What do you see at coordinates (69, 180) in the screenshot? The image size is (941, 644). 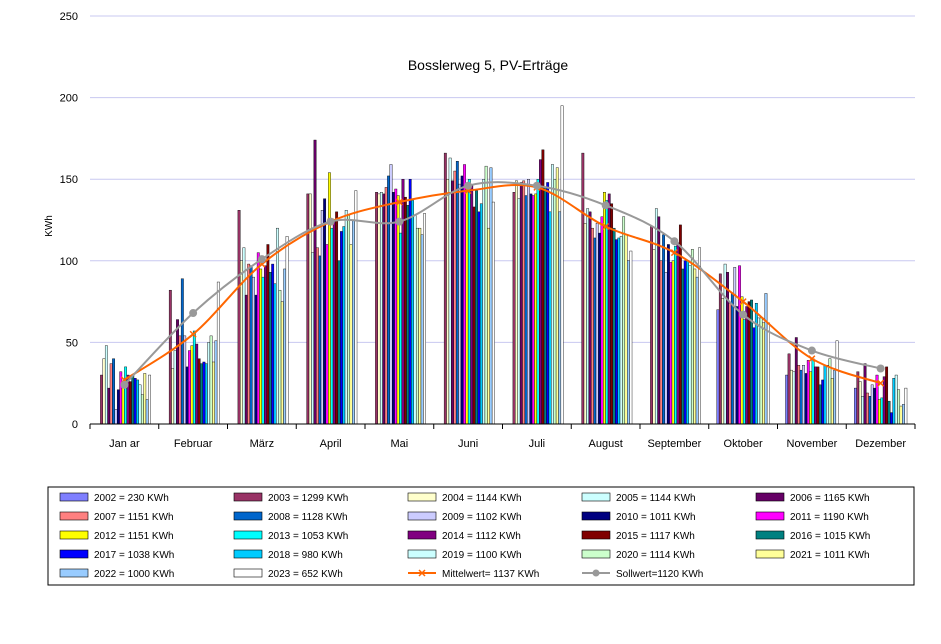 I see `y-tick-label: 150` at bounding box center [69, 180].